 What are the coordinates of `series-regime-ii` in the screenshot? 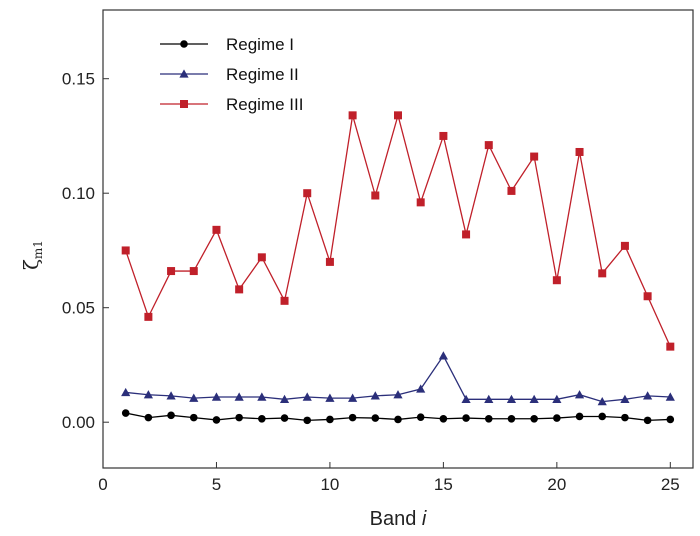 It's located at (398, 378).